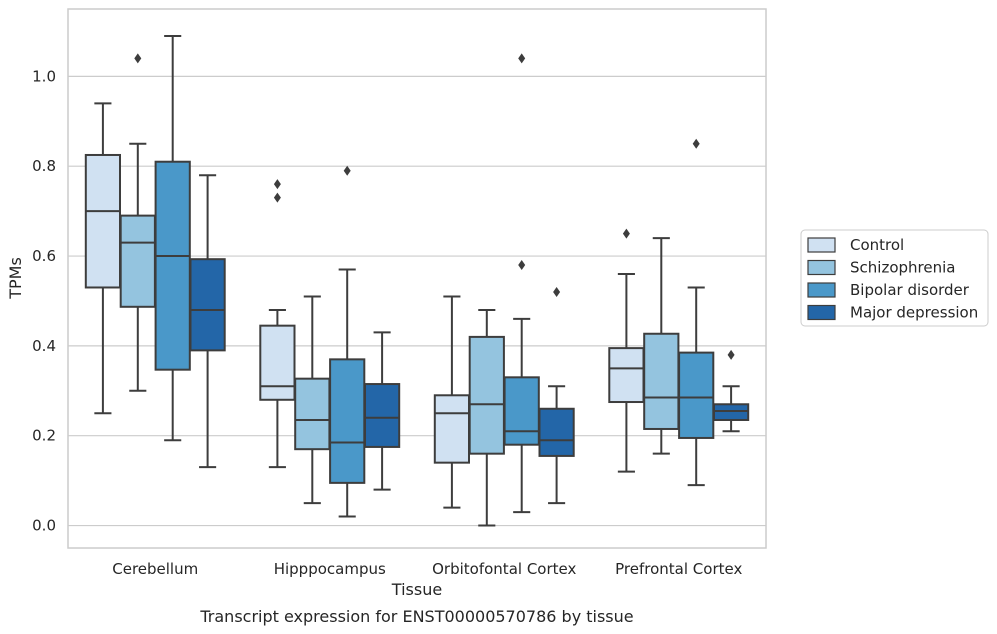 Image resolution: width=997 pixels, height=634 pixels. I want to click on legend-label: Major depression, so click(914, 313).